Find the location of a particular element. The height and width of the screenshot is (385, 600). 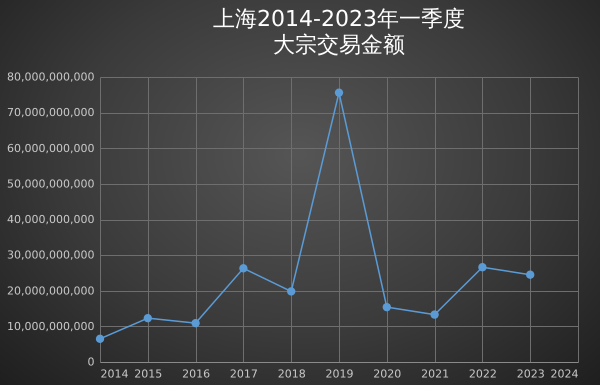

x-tick-label: 2014 is located at coordinates (114, 374).